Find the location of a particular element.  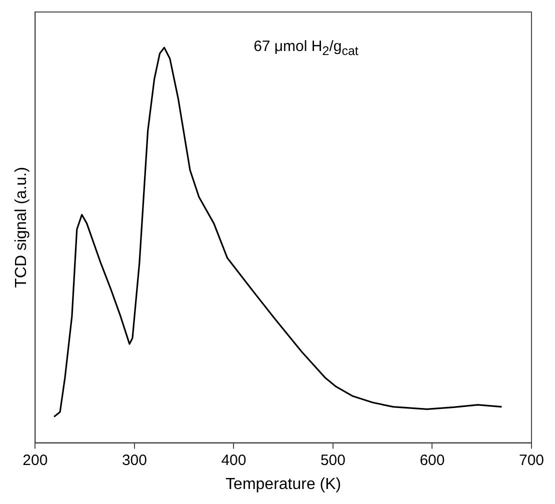

x-tick-label: 500 is located at coordinates (333, 460).